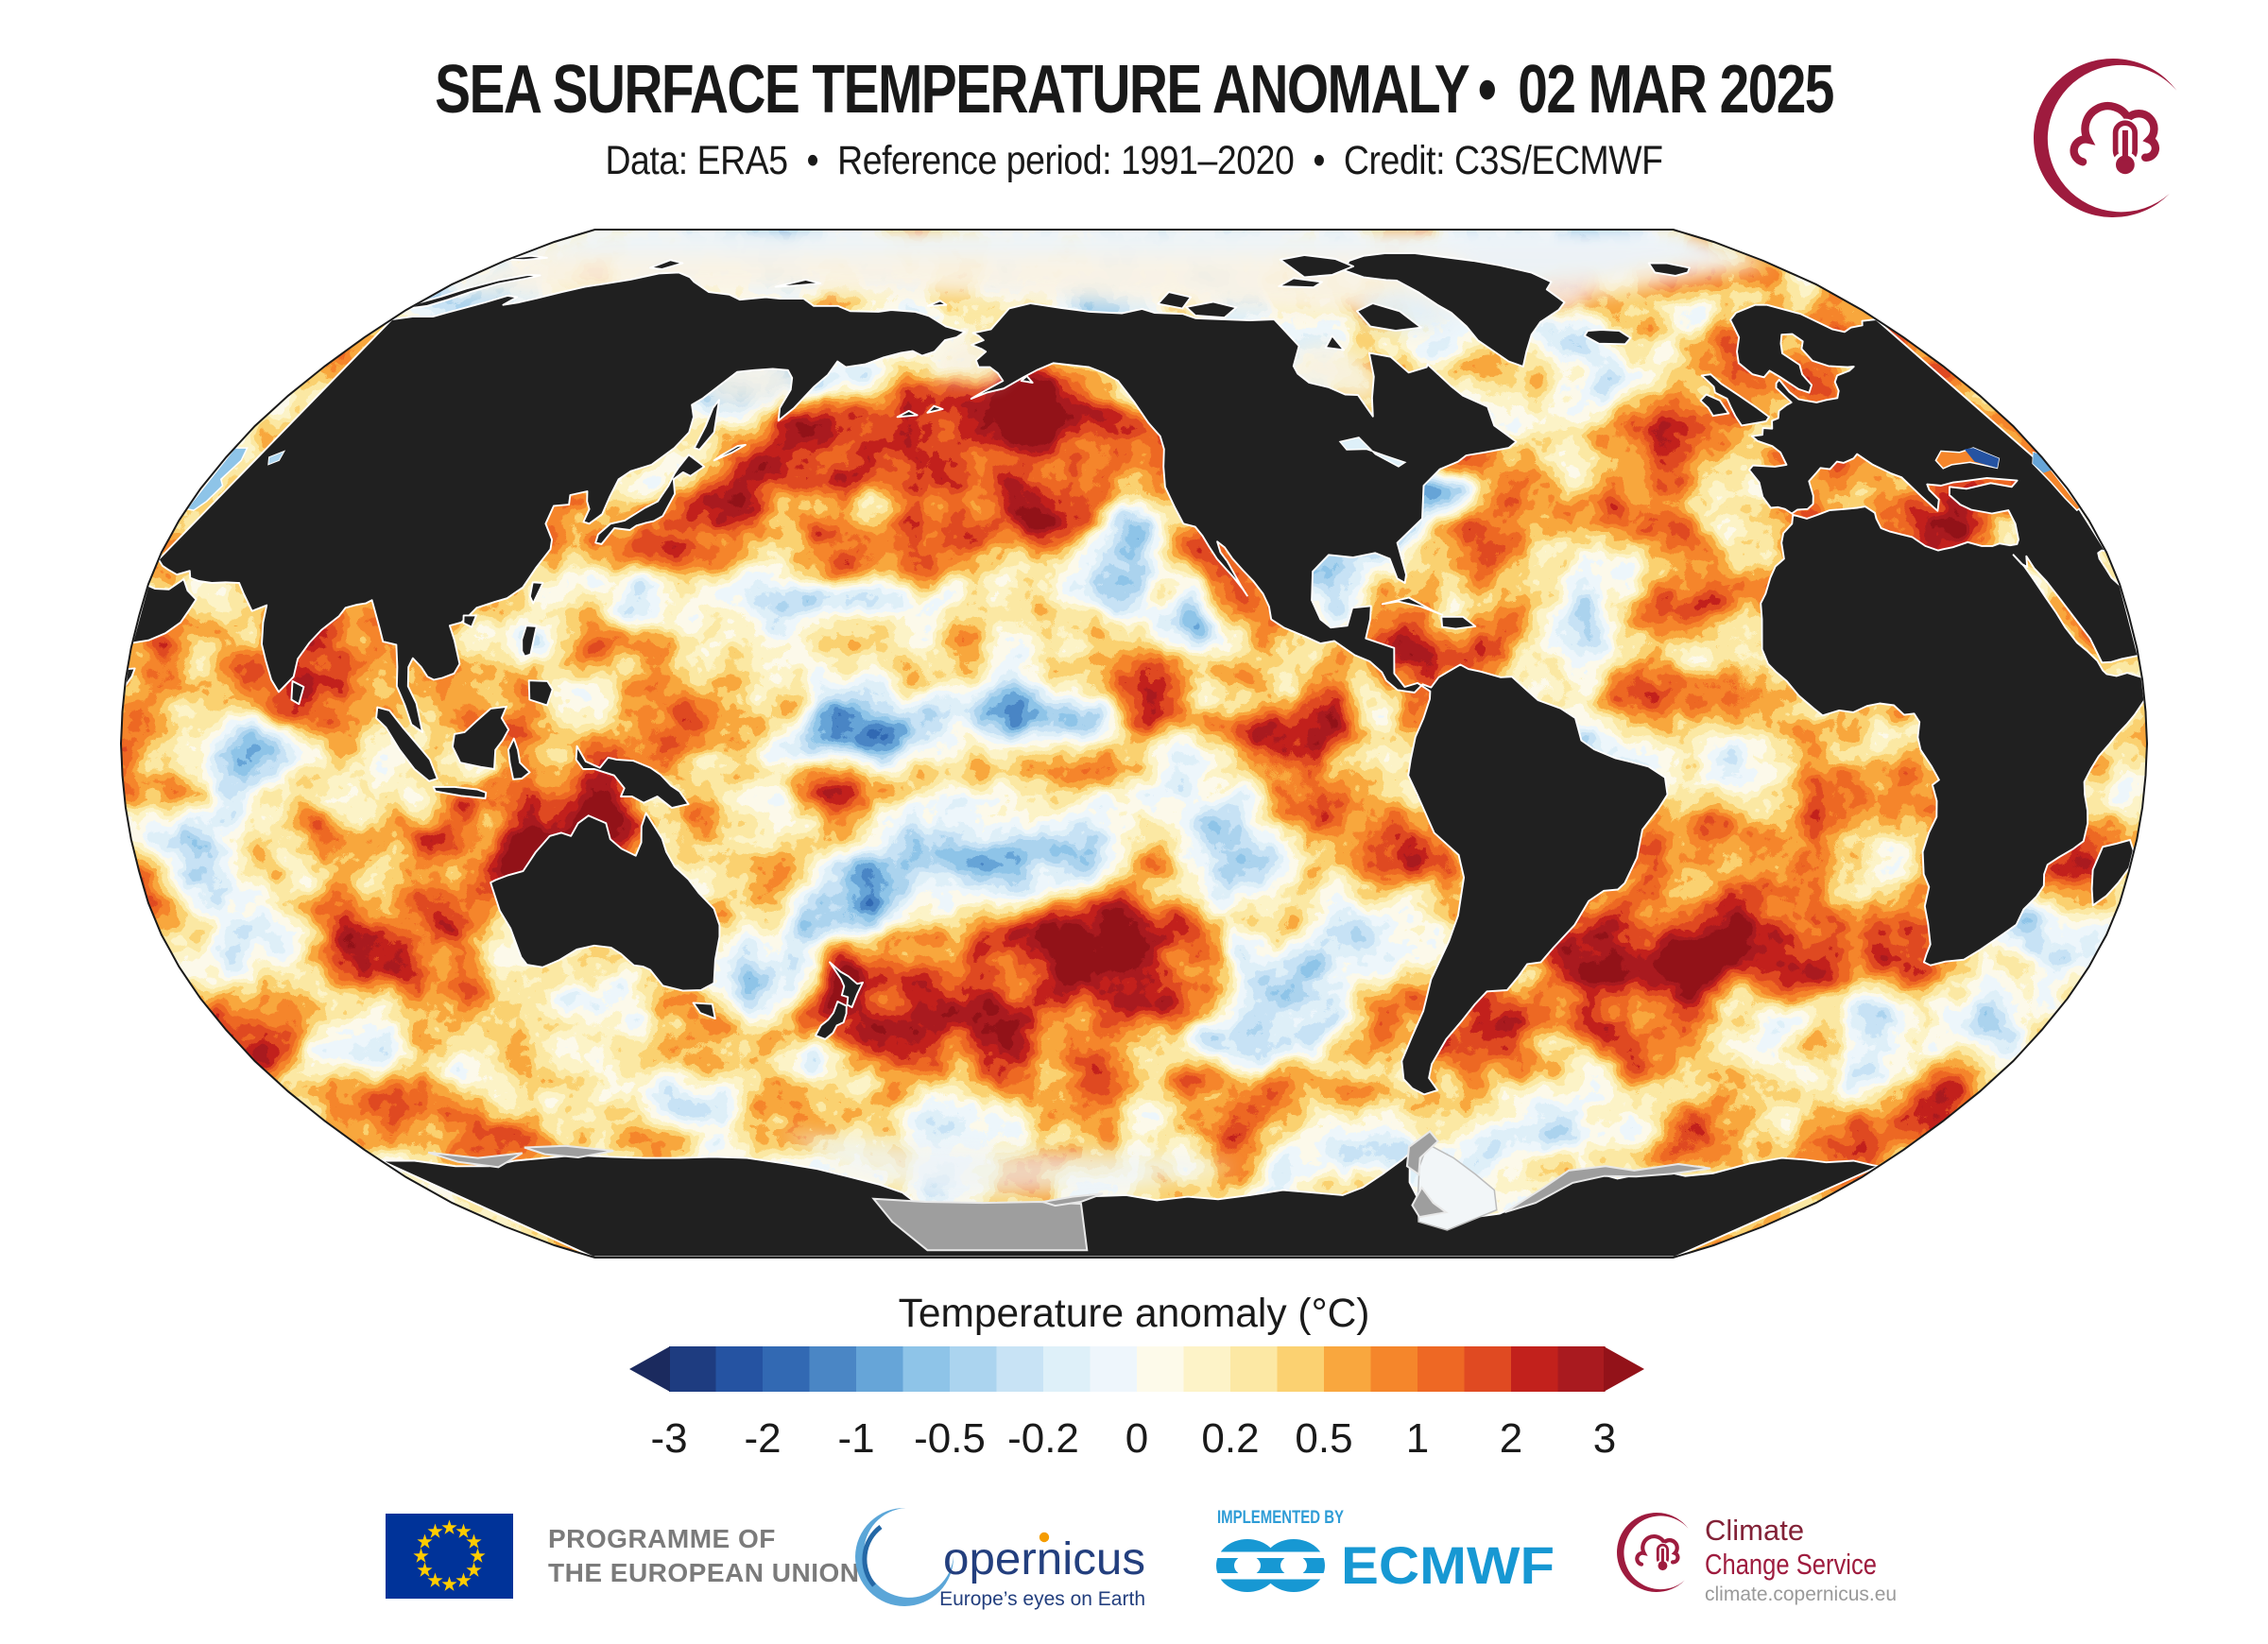  What do you see at coordinates (950, 1438) in the screenshot?
I see `svg-text: -0.5` at bounding box center [950, 1438].